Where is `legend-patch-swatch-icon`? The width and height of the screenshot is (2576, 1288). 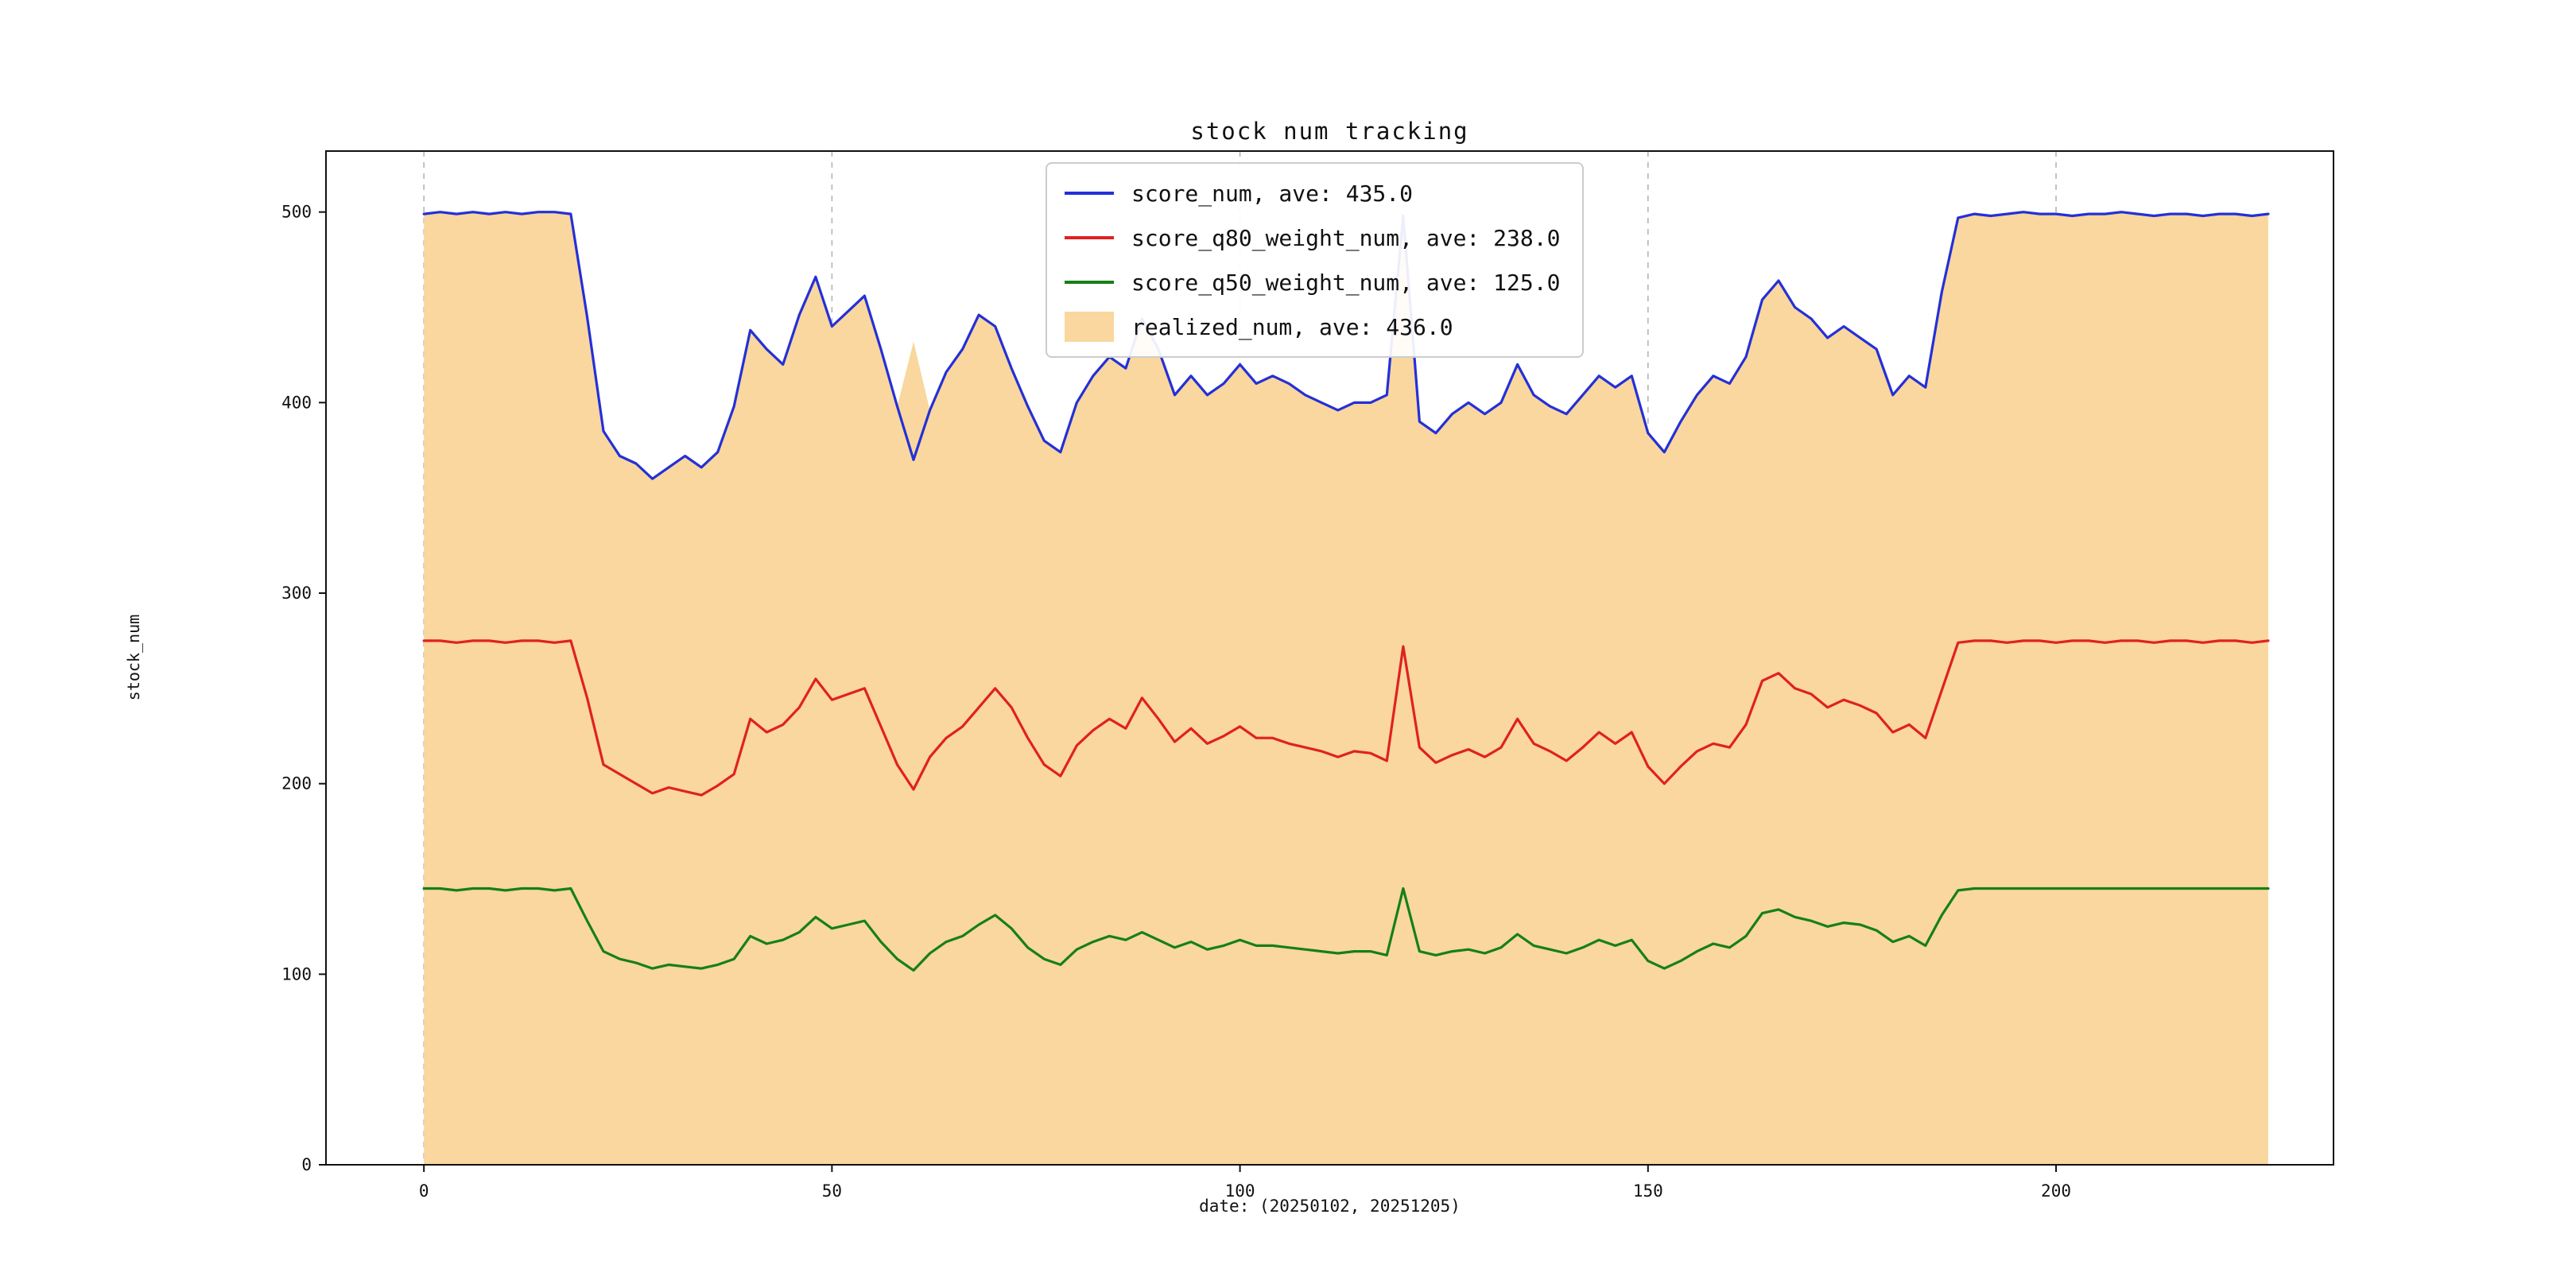 legend-patch-swatch-icon is located at coordinates (1089, 327).